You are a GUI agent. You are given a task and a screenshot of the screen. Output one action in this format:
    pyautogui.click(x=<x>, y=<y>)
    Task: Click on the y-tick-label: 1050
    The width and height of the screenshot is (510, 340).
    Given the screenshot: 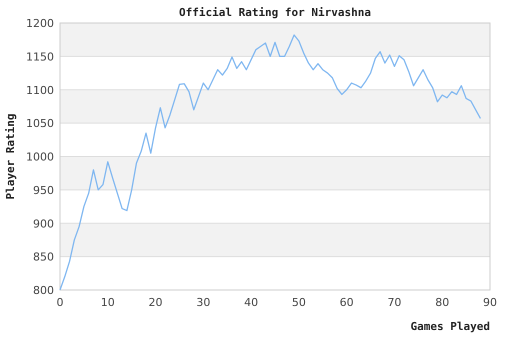 What is the action you would take?
    pyautogui.click(x=40, y=123)
    